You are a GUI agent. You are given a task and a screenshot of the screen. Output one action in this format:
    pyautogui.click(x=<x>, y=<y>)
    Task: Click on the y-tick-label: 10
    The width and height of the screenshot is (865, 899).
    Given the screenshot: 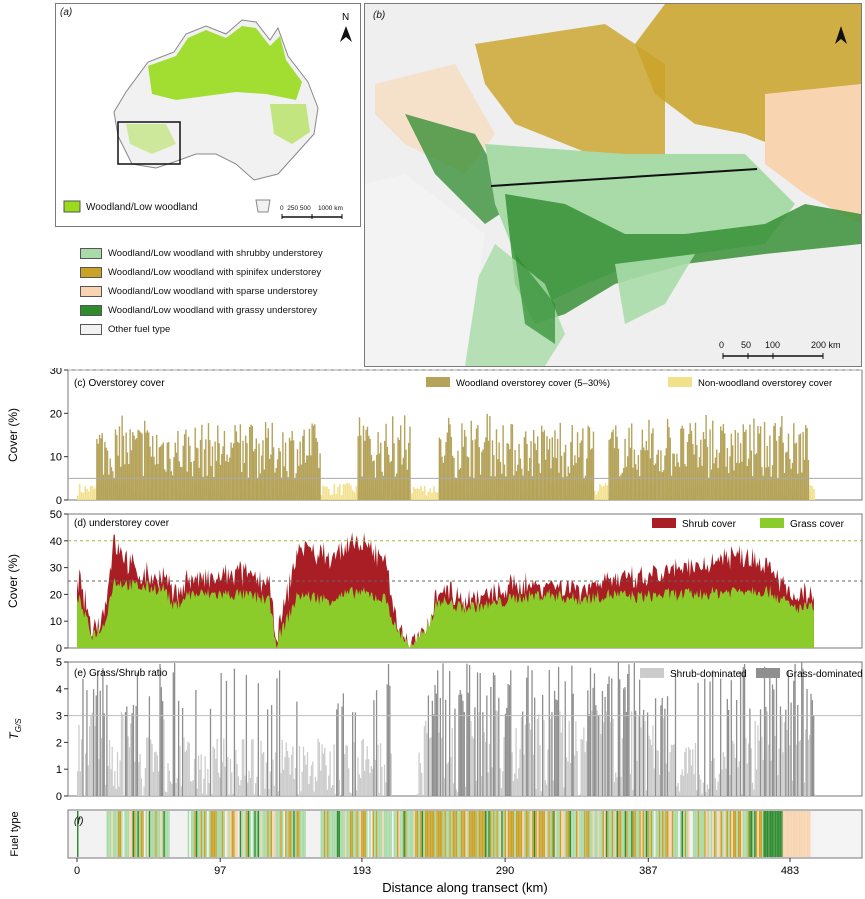 What is the action you would take?
    pyautogui.click(x=56, y=458)
    